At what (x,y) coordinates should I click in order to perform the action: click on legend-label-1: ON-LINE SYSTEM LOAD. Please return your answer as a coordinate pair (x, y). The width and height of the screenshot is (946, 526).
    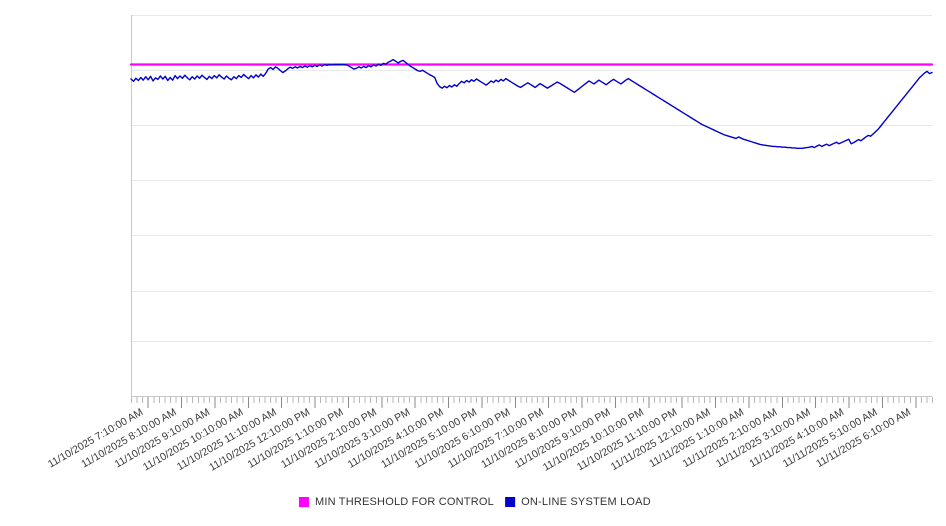
    Looking at the image, I should click on (586, 502).